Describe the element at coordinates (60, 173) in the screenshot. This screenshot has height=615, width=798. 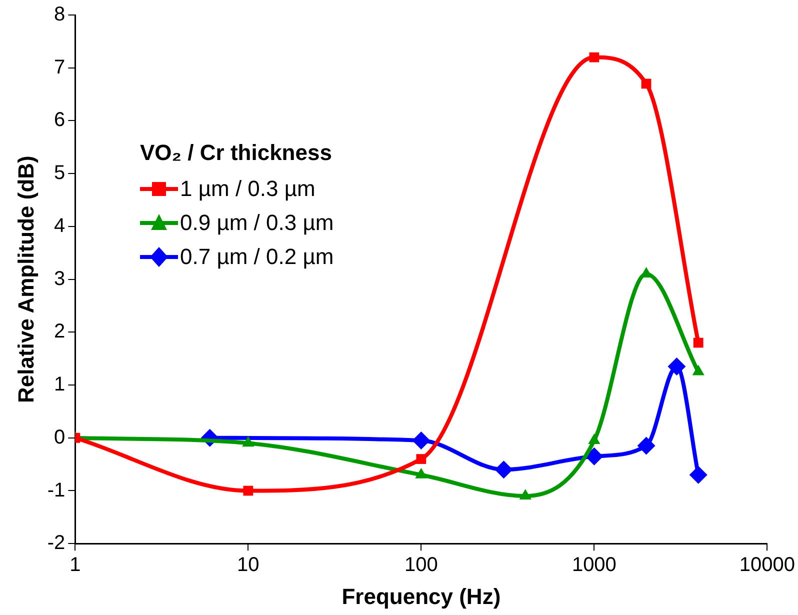
I see `y-tick-label: 5` at that location.